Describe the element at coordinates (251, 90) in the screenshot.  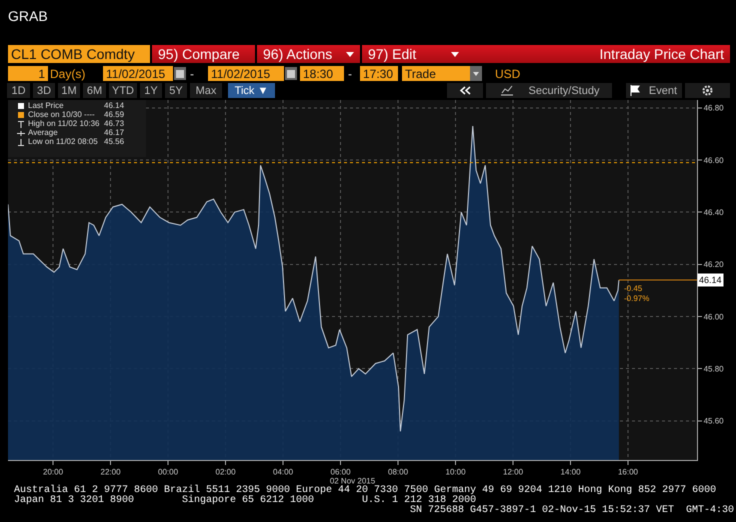
I see `text: Tick ▼` at that location.